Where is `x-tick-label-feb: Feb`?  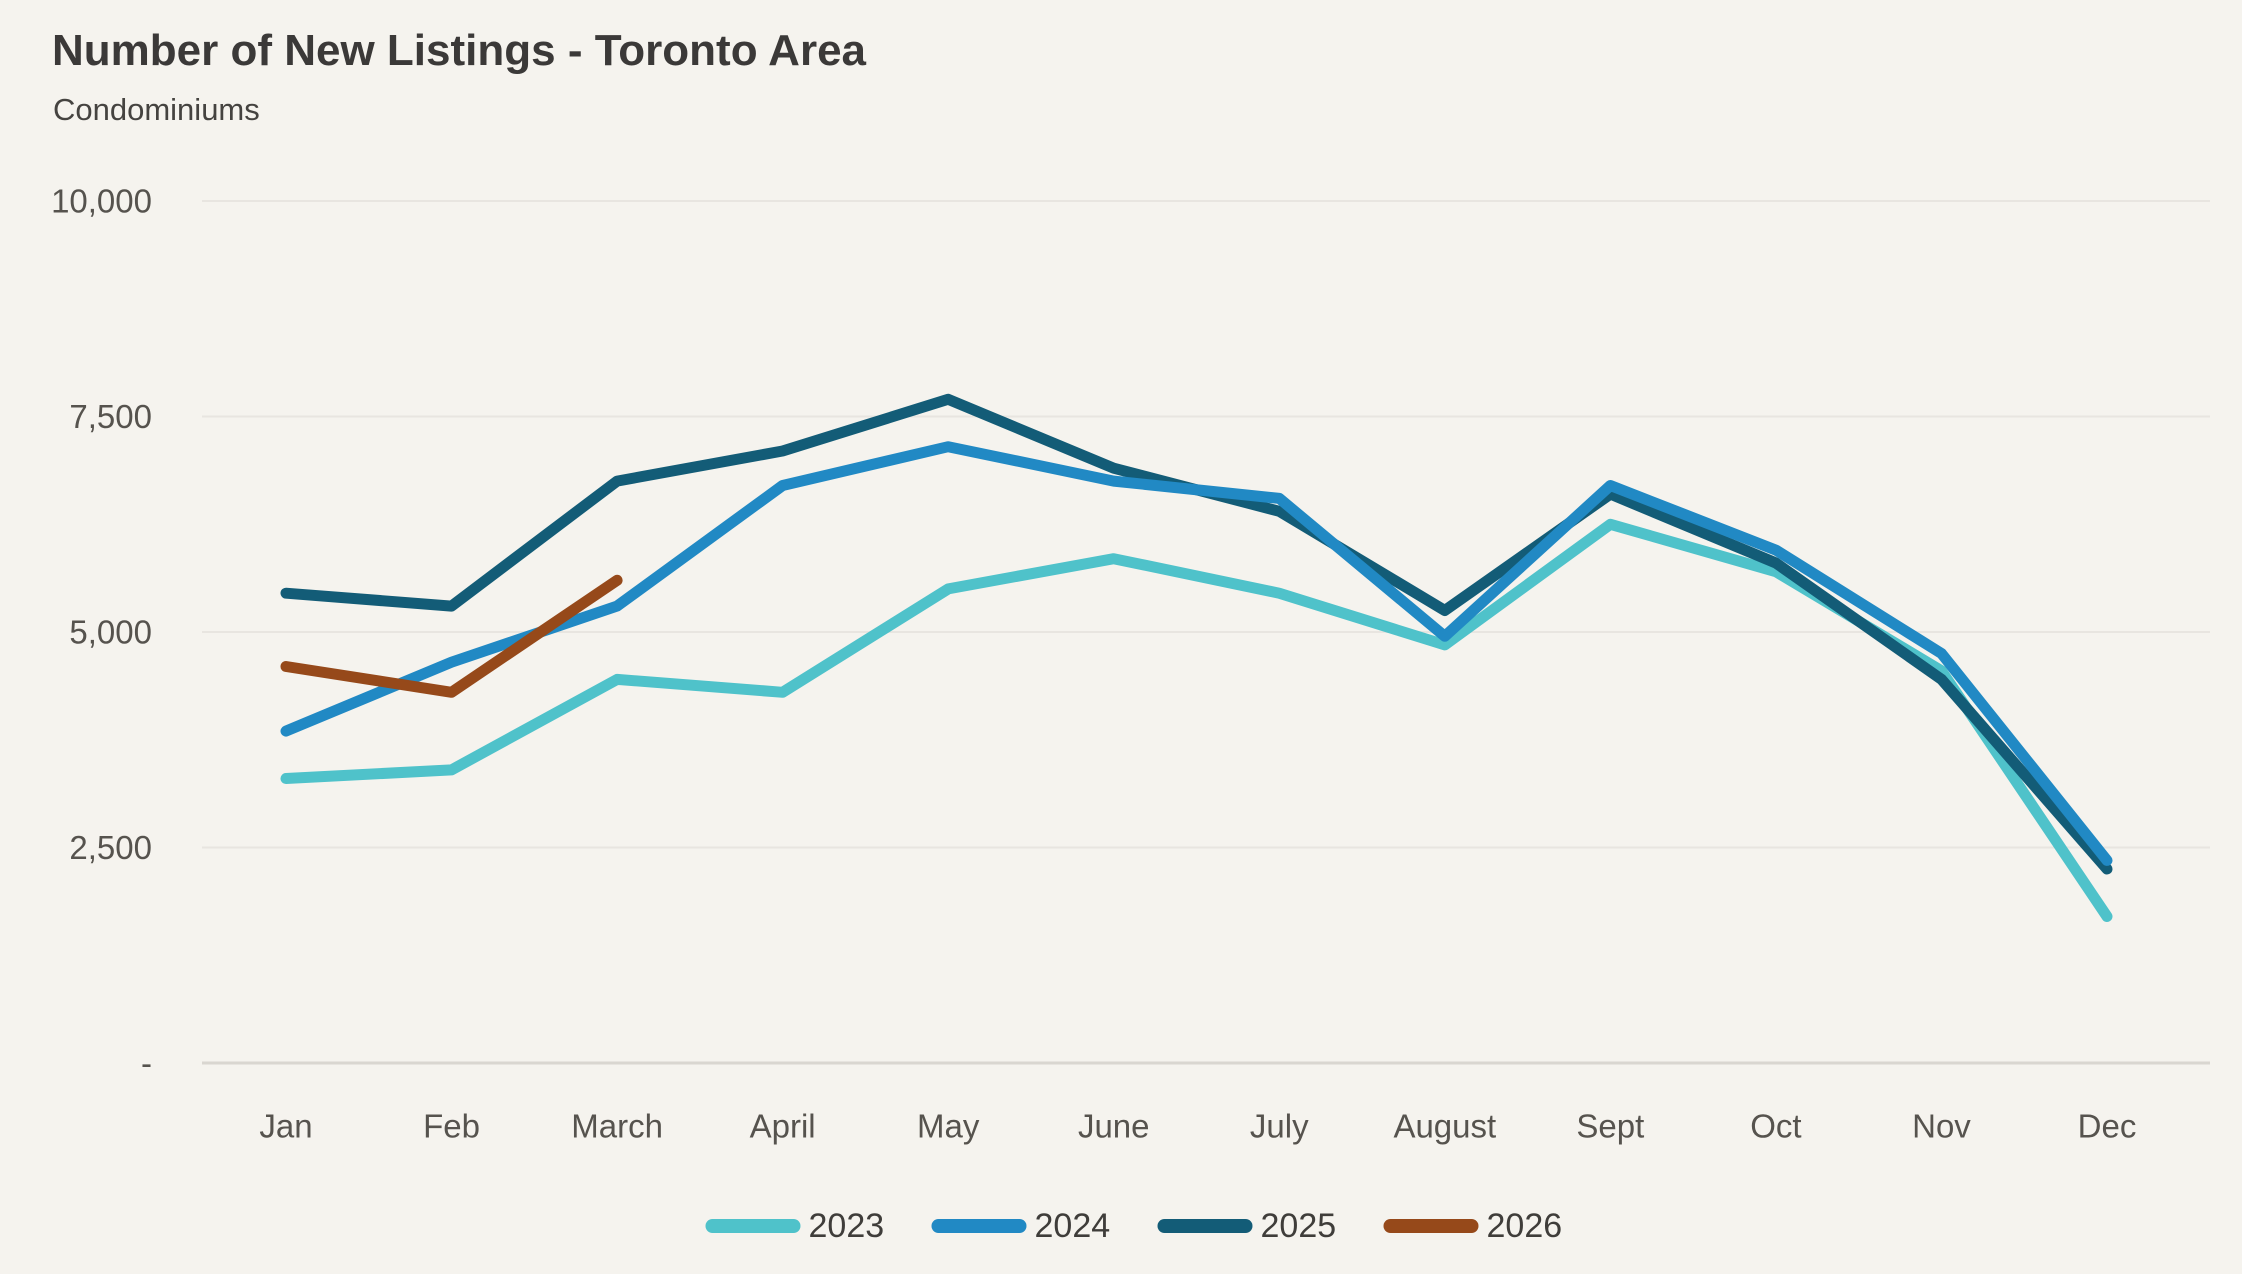
x-tick-label-feb: Feb is located at coordinates (451, 1126).